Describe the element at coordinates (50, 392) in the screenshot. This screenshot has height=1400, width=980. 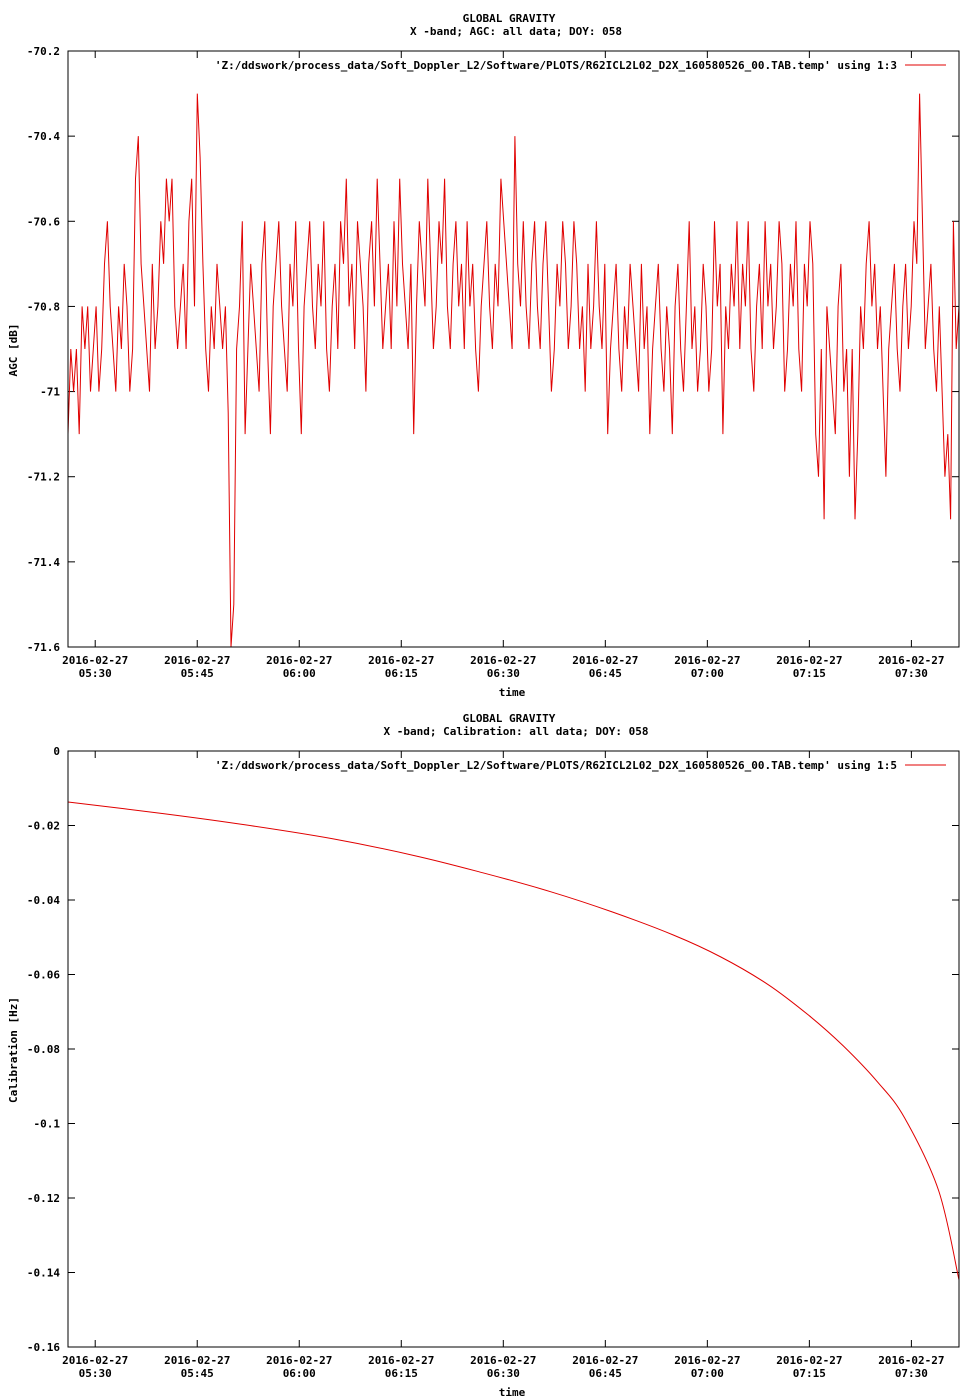
I see `y-tick-label: -71` at that location.